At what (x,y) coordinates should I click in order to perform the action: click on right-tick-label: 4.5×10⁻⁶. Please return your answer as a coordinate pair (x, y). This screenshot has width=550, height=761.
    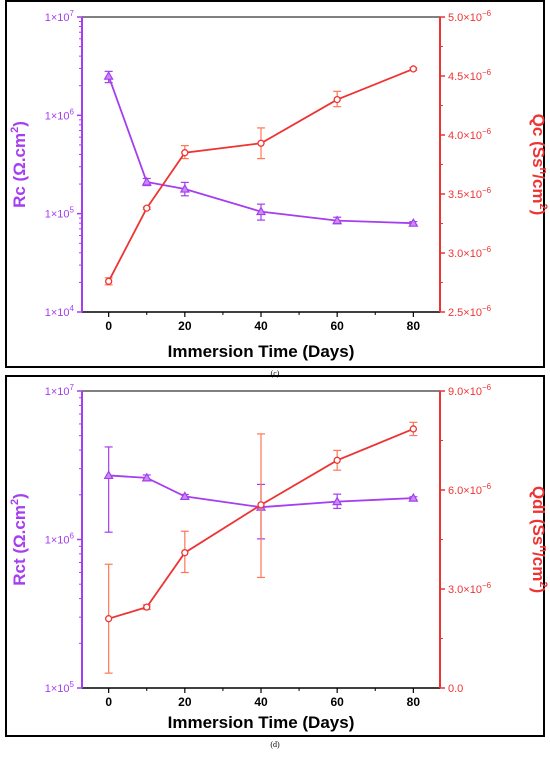
    Looking at the image, I should click on (470, 75).